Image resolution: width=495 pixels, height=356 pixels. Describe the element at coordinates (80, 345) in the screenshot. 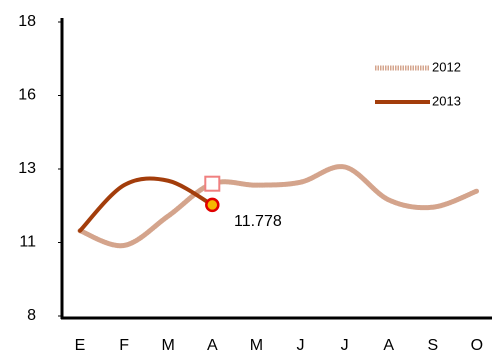

I see `x-tick-label: E` at that location.